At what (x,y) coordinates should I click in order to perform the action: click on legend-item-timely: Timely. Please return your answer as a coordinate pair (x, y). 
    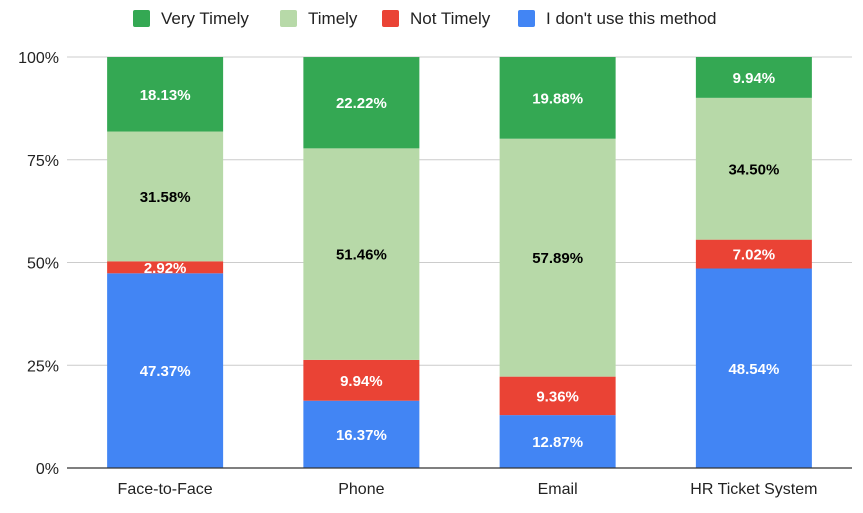
    Looking at the image, I should click on (319, 18).